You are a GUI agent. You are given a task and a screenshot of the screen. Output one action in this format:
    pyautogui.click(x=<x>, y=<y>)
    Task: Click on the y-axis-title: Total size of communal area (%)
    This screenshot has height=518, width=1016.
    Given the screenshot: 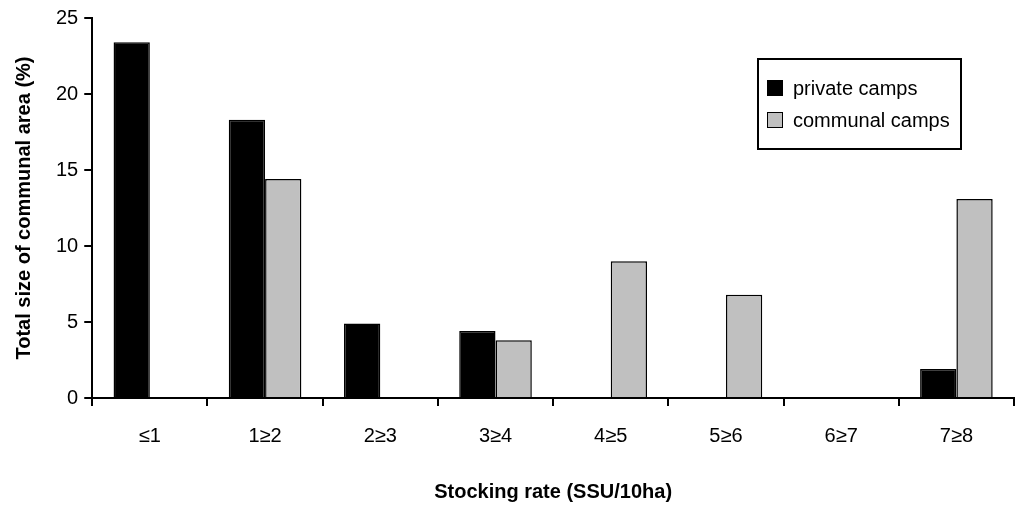 What is the action you would take?
    pyautogui.click(x=22, y=208)
    